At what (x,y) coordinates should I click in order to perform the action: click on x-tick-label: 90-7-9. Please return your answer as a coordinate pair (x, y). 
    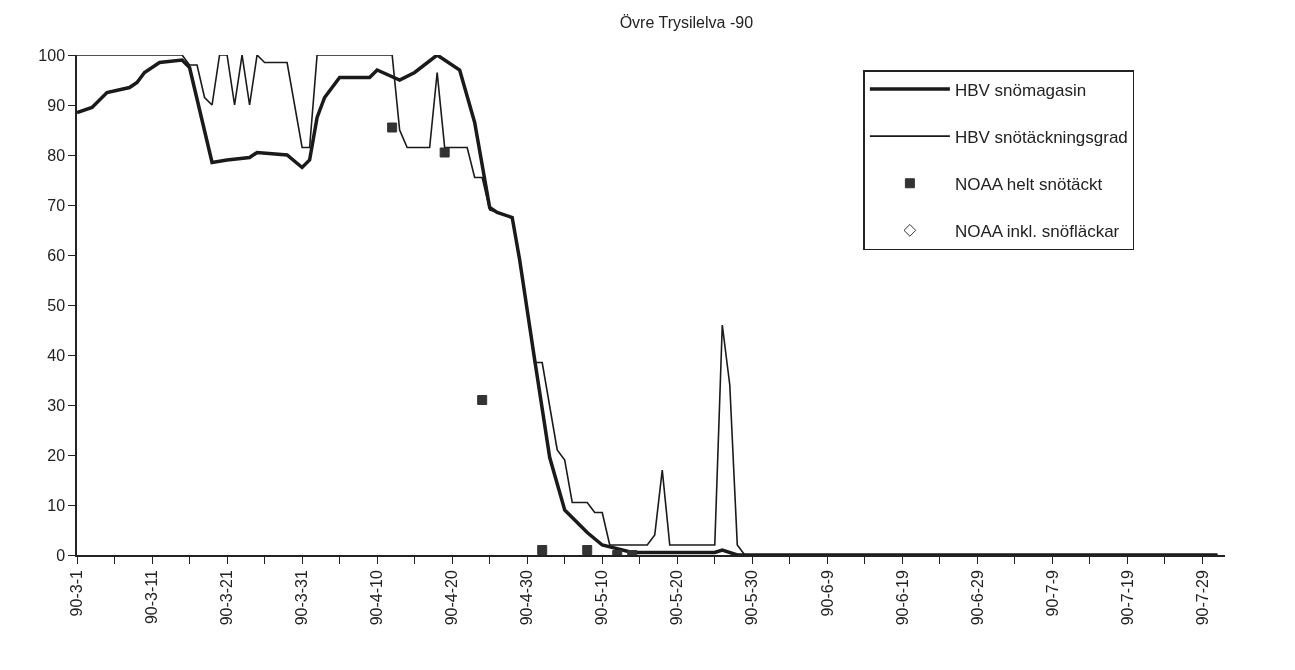
    Looking at the image, I should click on (1052, 593).